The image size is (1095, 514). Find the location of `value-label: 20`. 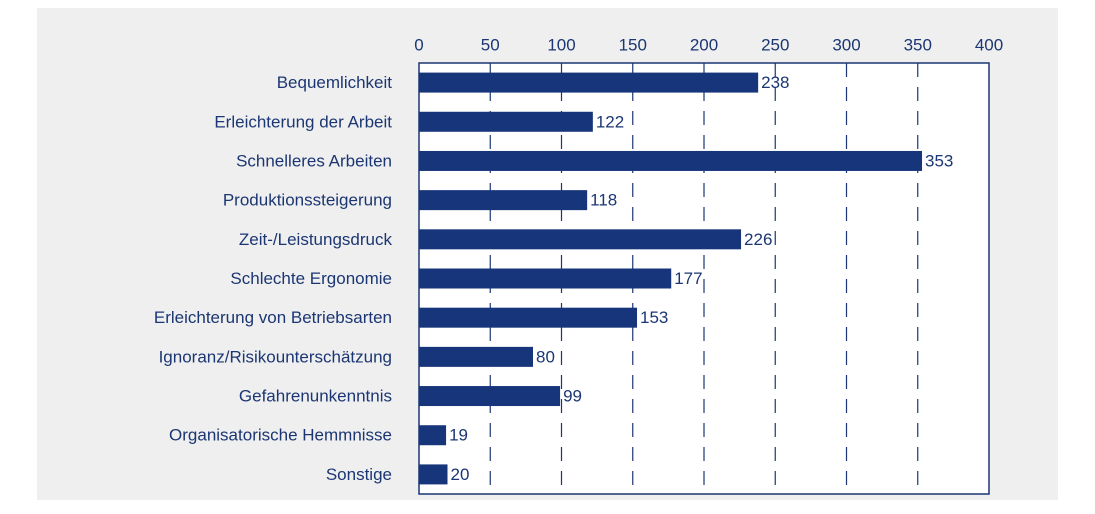

value-label: 20 is located at coordinates (460, 474).